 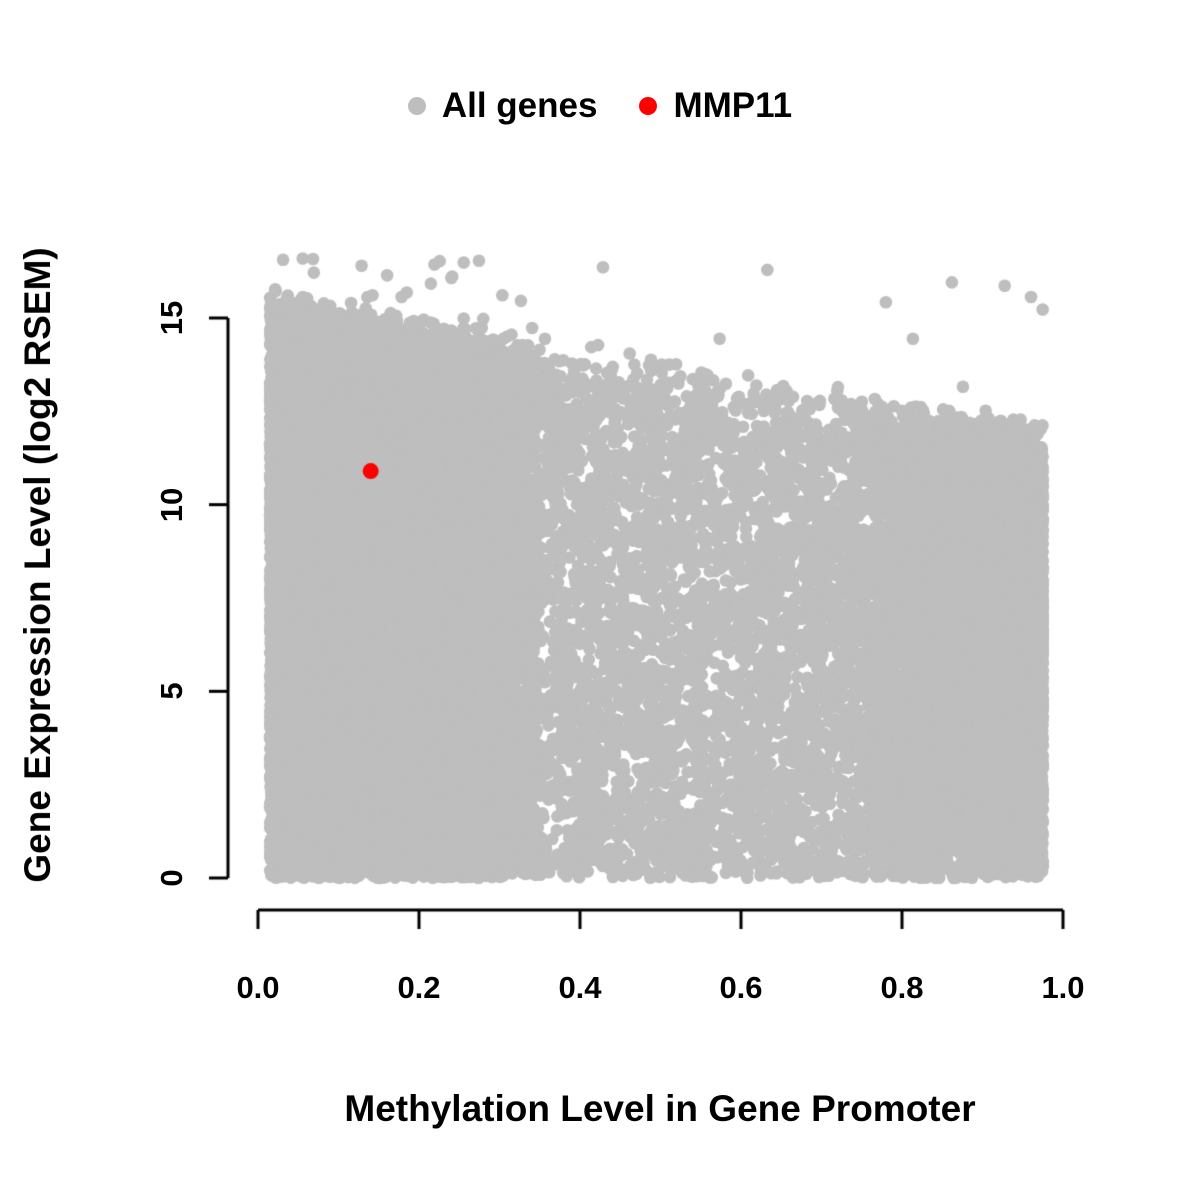 What do you see at coordinates (648, 106) in the screenshot?
I see `legend-marker-mmp11-icon` at bounding box center [648, 106].